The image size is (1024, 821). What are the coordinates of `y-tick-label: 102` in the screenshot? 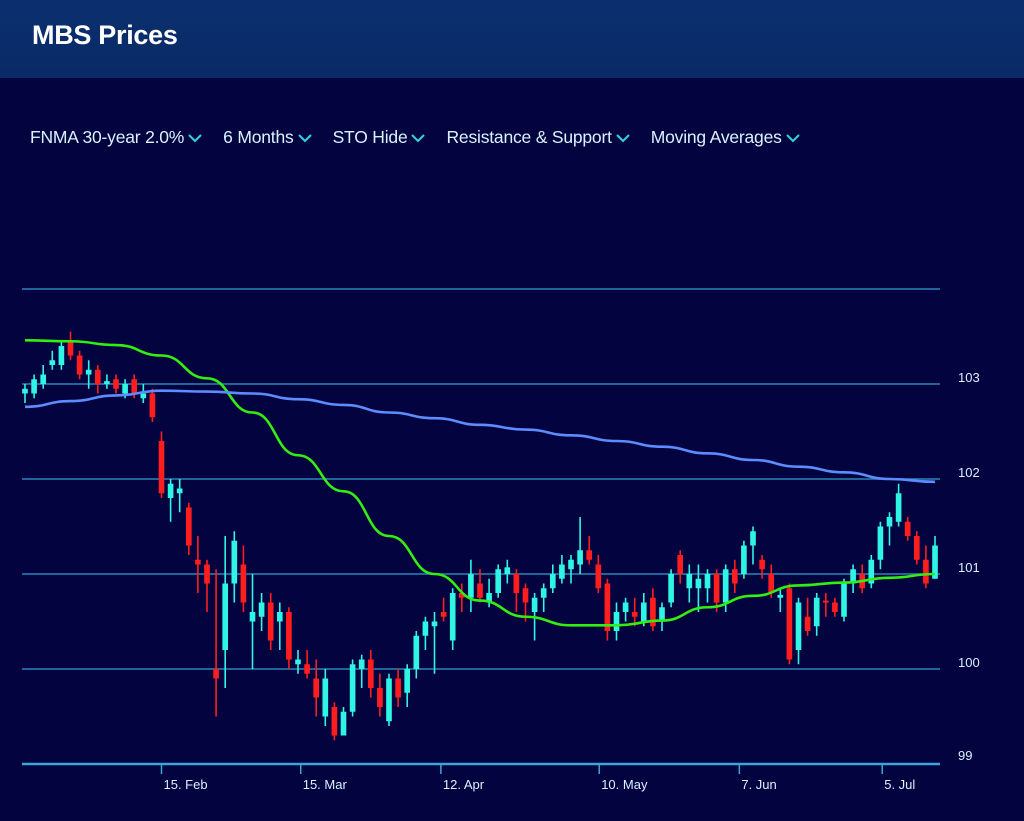 It's located at (969, 472).